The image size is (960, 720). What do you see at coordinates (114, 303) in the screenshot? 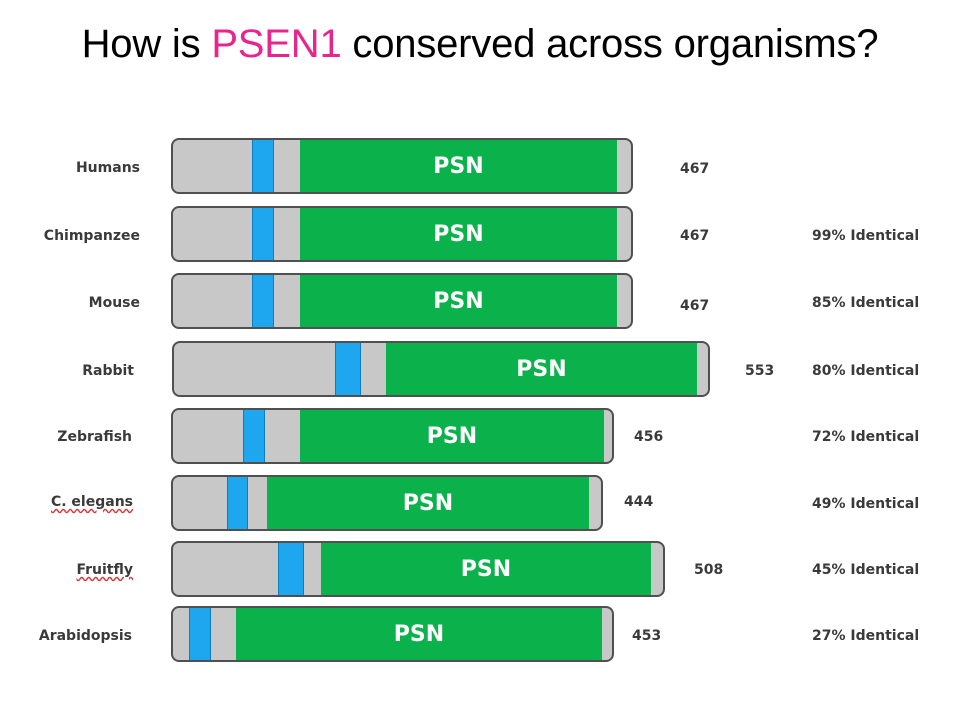
I see `organism-label: Mouse` at bounding box center [114, 303].